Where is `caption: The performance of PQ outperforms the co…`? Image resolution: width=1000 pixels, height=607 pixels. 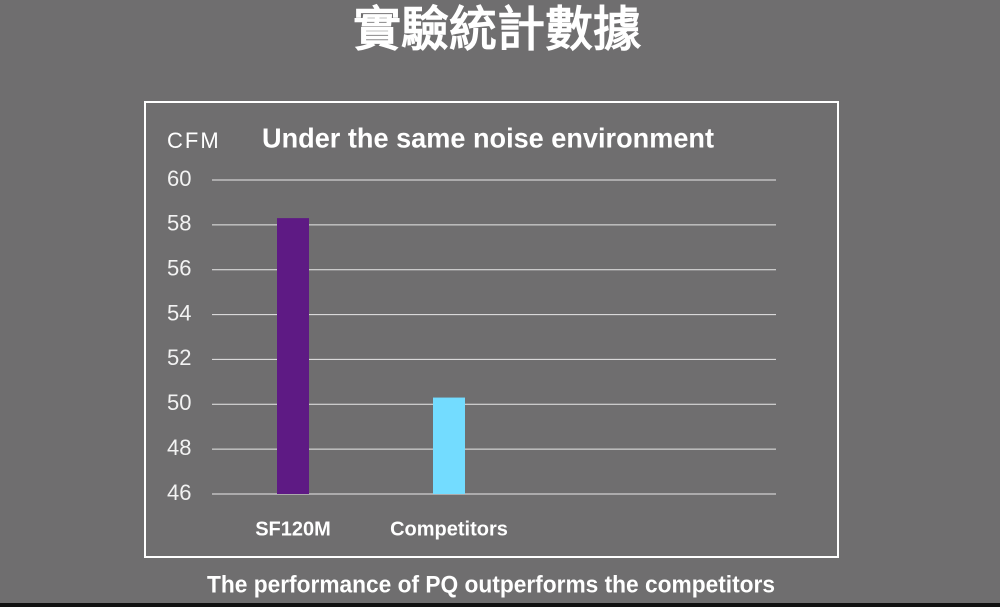
caption: The performance of PQ outperforms the co… is located at coordinates (491, 584).